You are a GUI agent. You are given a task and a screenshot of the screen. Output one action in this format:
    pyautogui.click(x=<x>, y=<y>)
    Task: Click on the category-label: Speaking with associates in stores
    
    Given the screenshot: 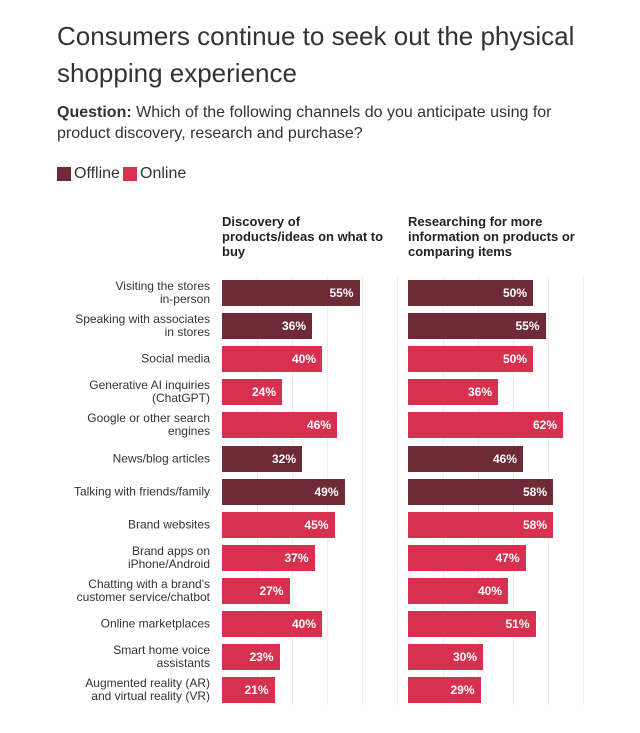 What is the action you would take?
    pyautogui.click(x=142, y=326)
    